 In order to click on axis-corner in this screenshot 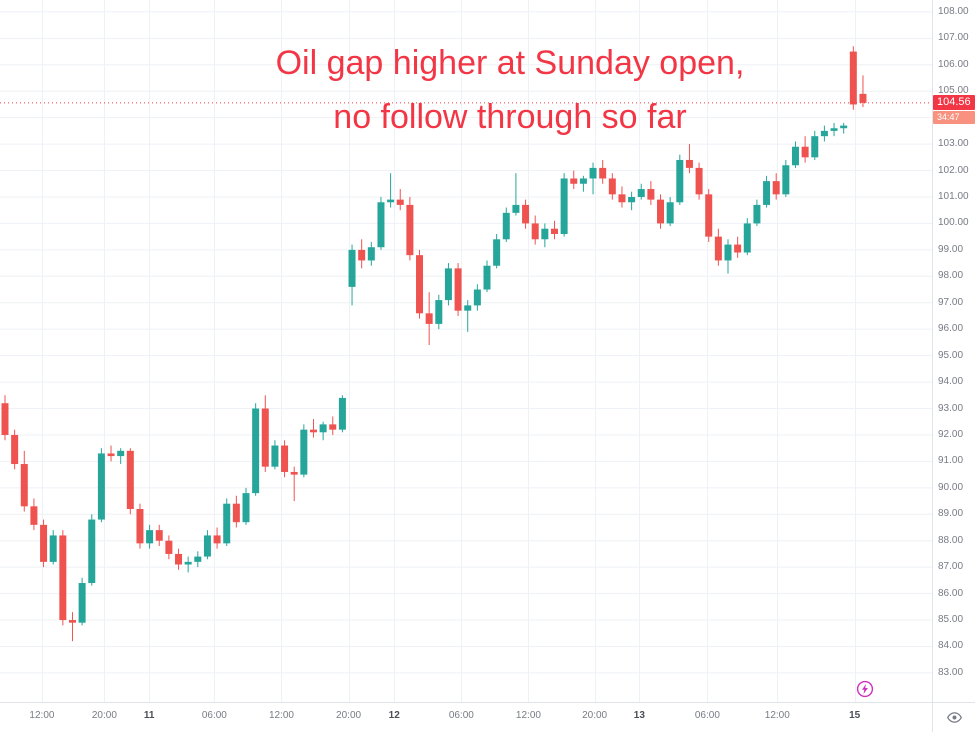, I will do `click(953, 717)`.